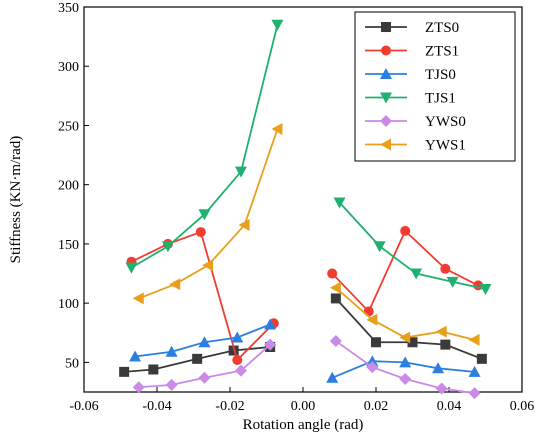 This screenshot has width=550, height=444. What do you see at coordinates (442, 52) in the screenshot?
I see `legend-label-zts1: ZTS1` at bounding box center [442, 52].